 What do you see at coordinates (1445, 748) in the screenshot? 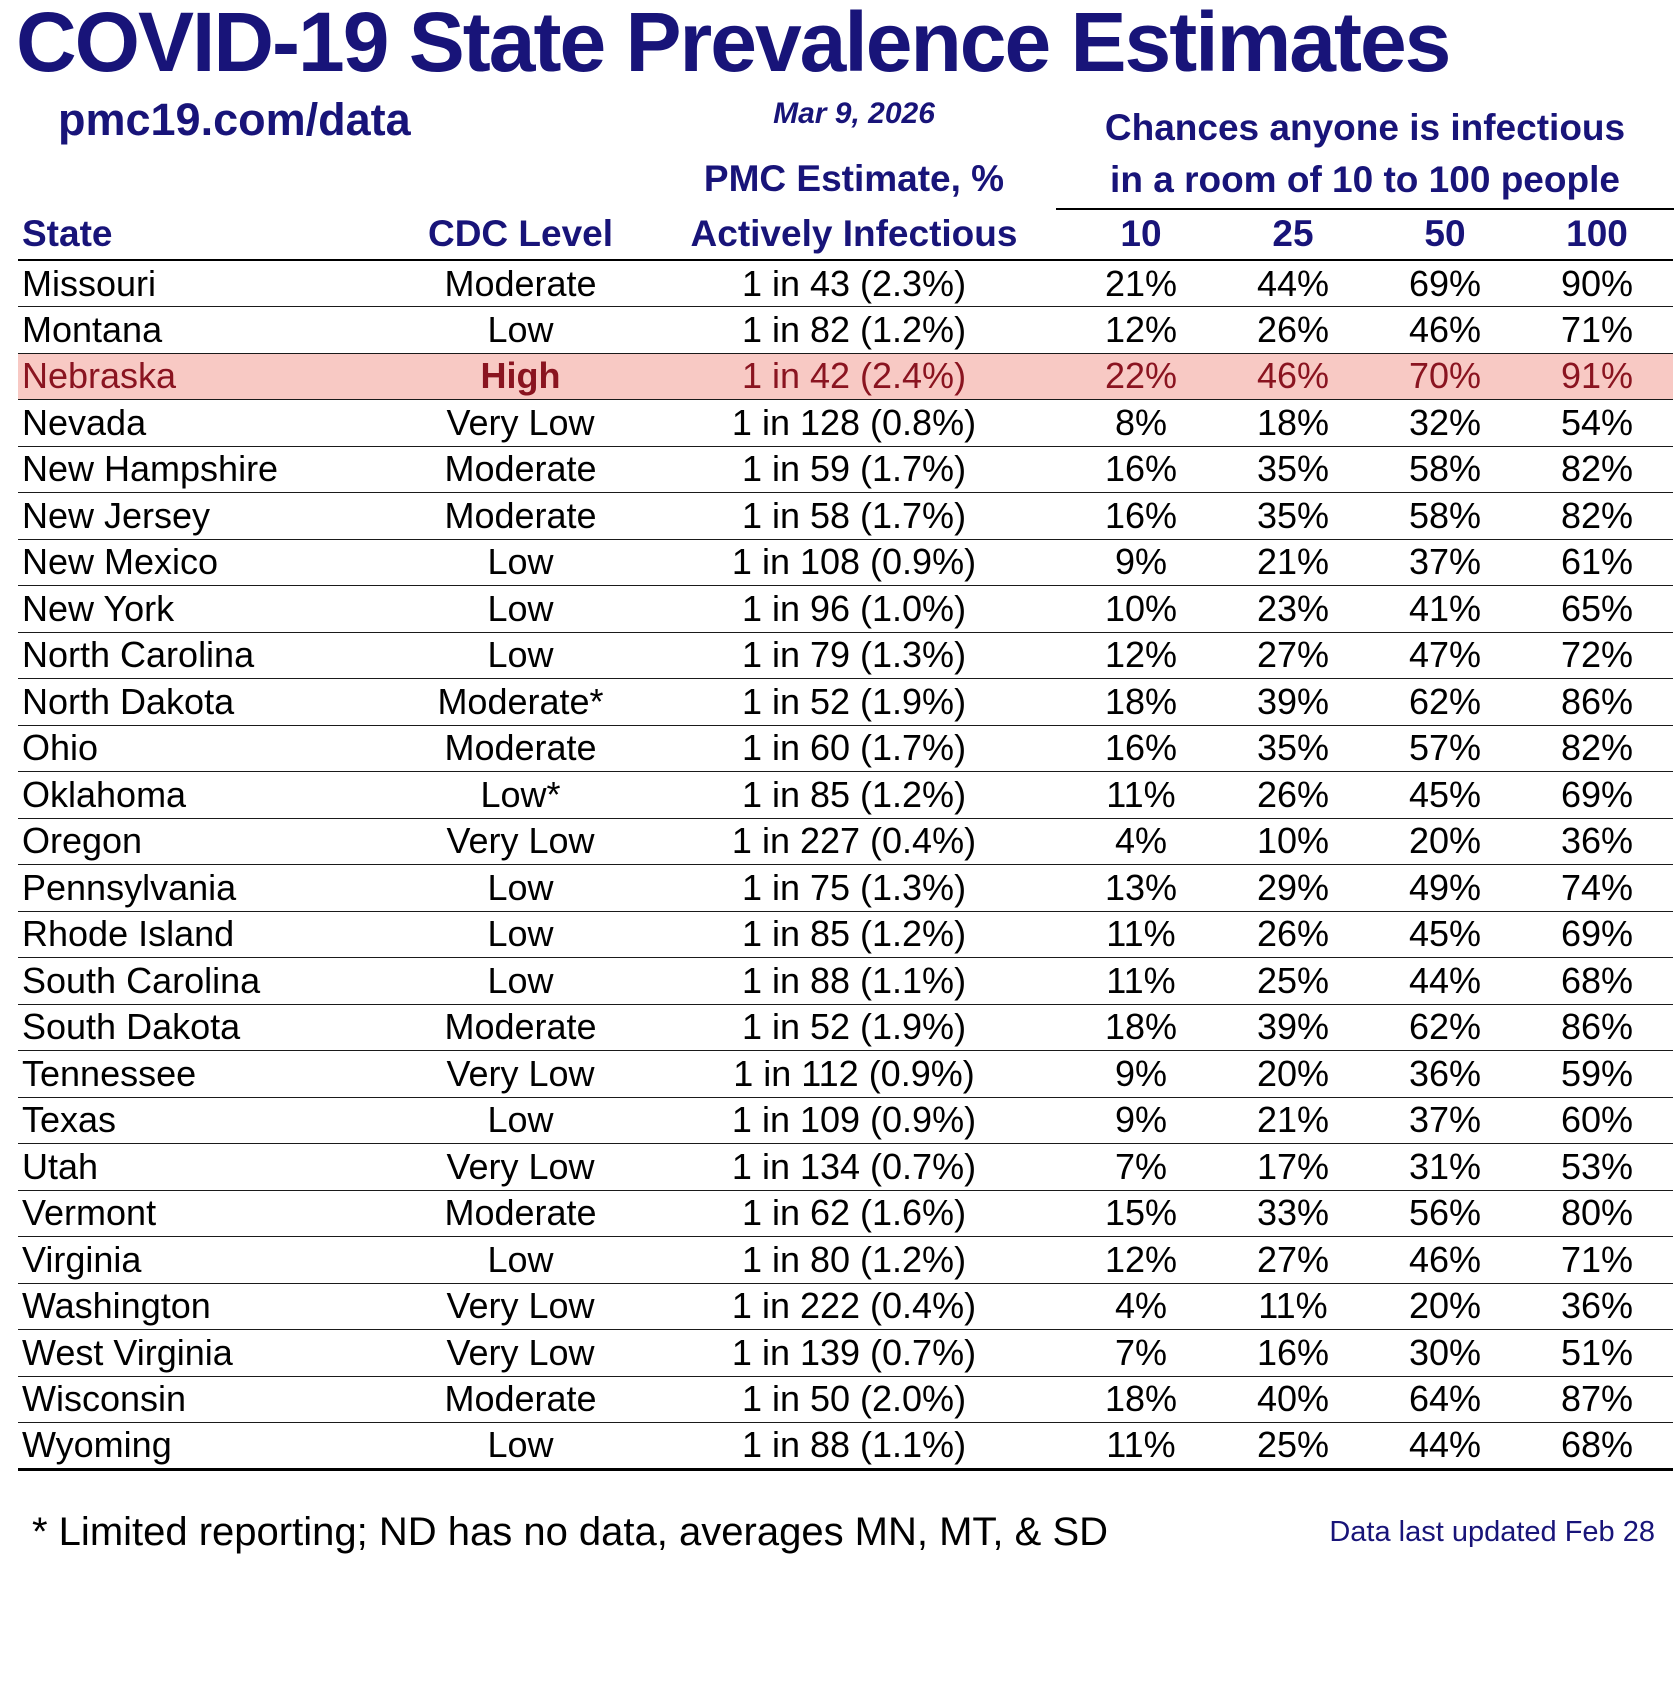
I see `room-50-cell: 57%` at bounding box center [1445, 748].